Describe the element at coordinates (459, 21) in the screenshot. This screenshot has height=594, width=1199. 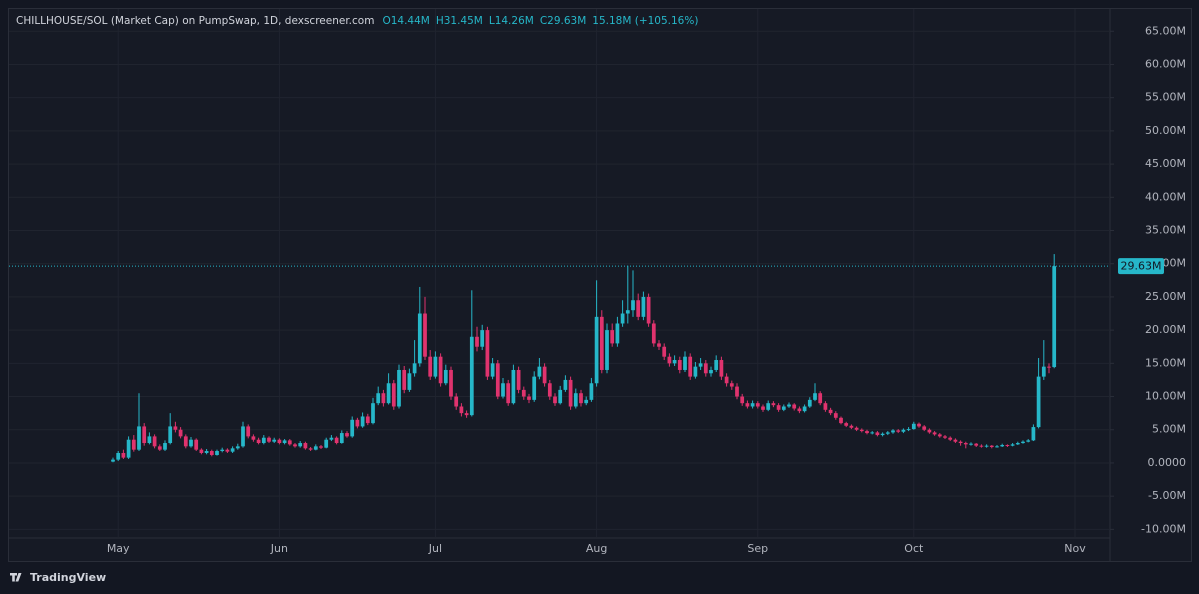
I see `legend-value: H31.45M` at that location.